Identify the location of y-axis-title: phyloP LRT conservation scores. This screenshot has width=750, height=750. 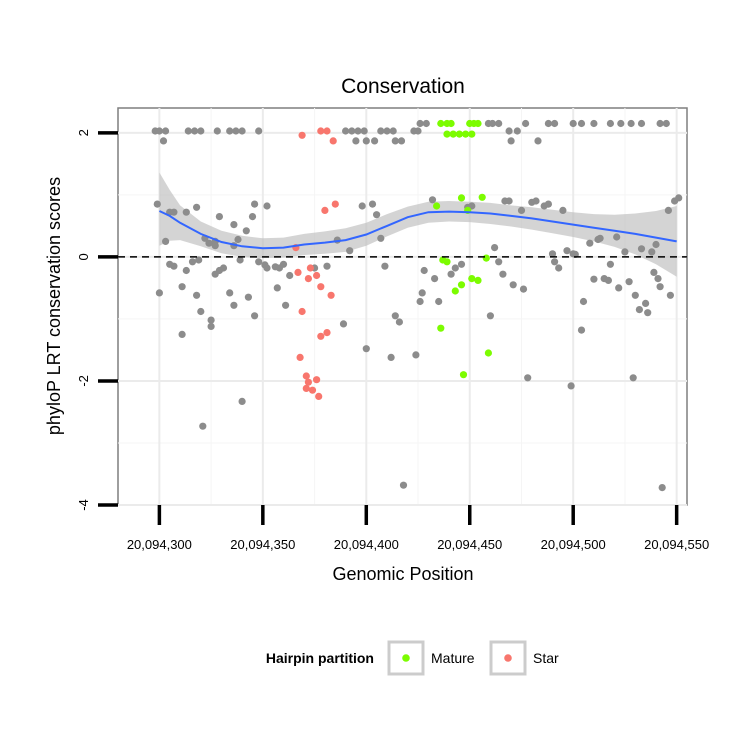
(54, 306).